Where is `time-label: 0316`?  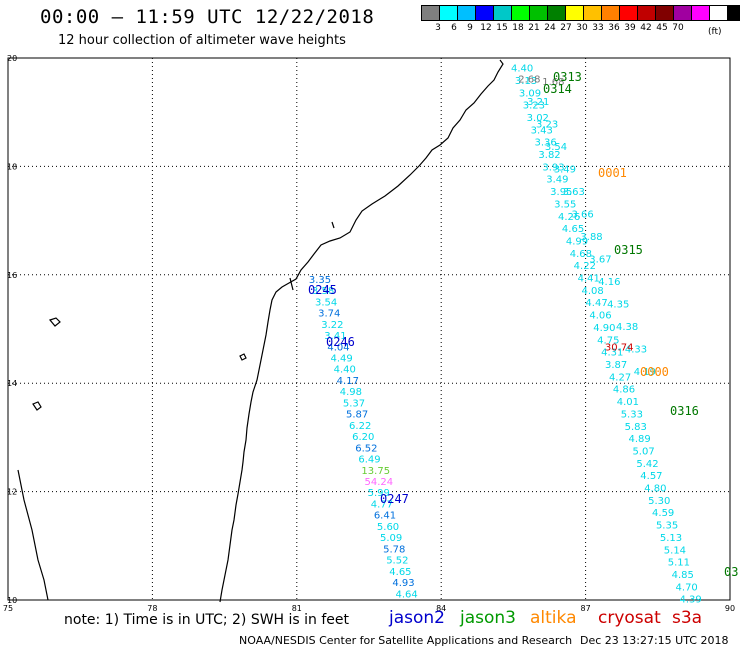 time-label: 0316 is located at coordinates (684, 411).